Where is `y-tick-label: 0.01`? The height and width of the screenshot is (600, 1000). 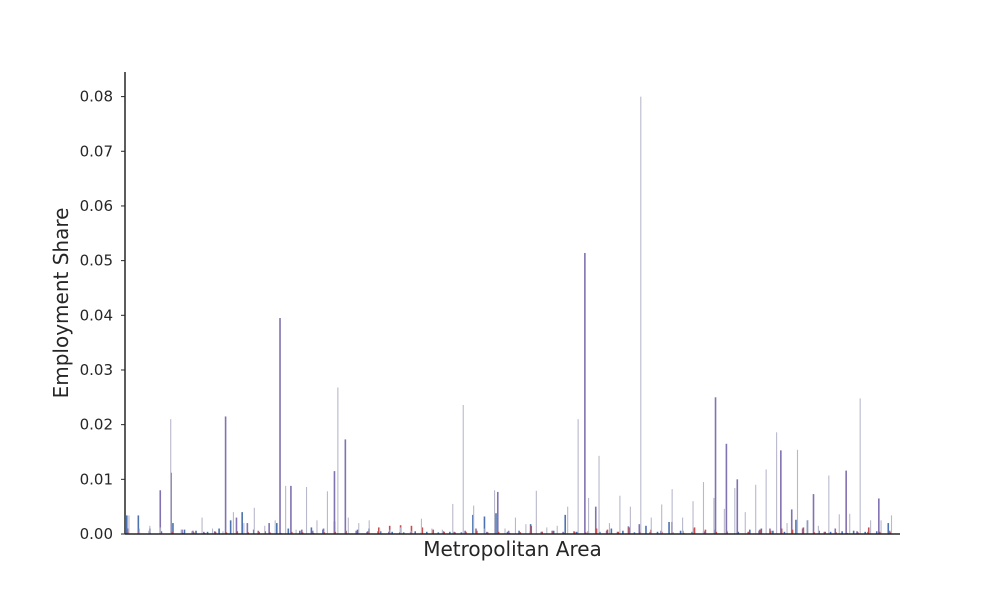 y-tick-label: 0.01 is located at coordinates (96, 479).